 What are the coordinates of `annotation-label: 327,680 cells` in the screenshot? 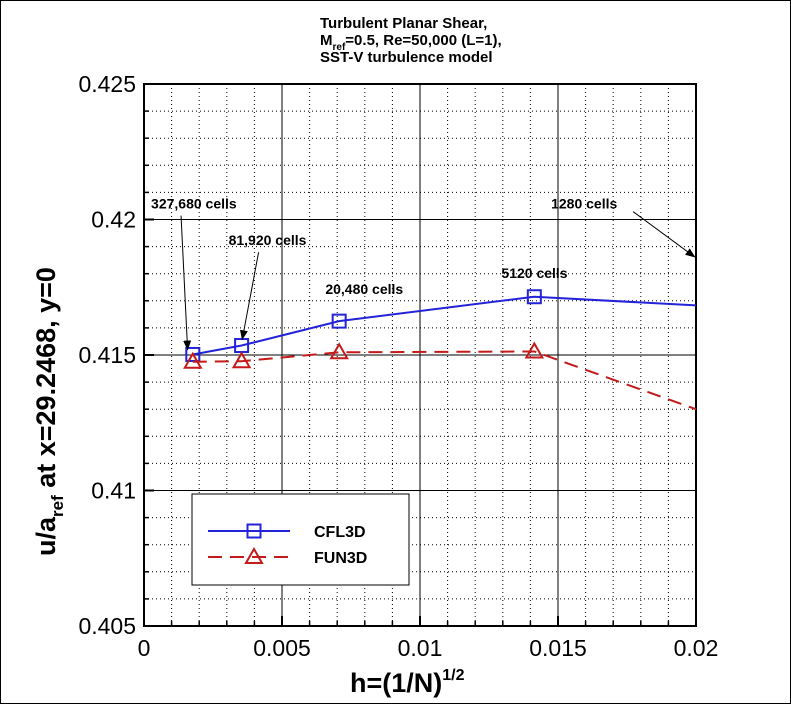 It's located at (194, 204).